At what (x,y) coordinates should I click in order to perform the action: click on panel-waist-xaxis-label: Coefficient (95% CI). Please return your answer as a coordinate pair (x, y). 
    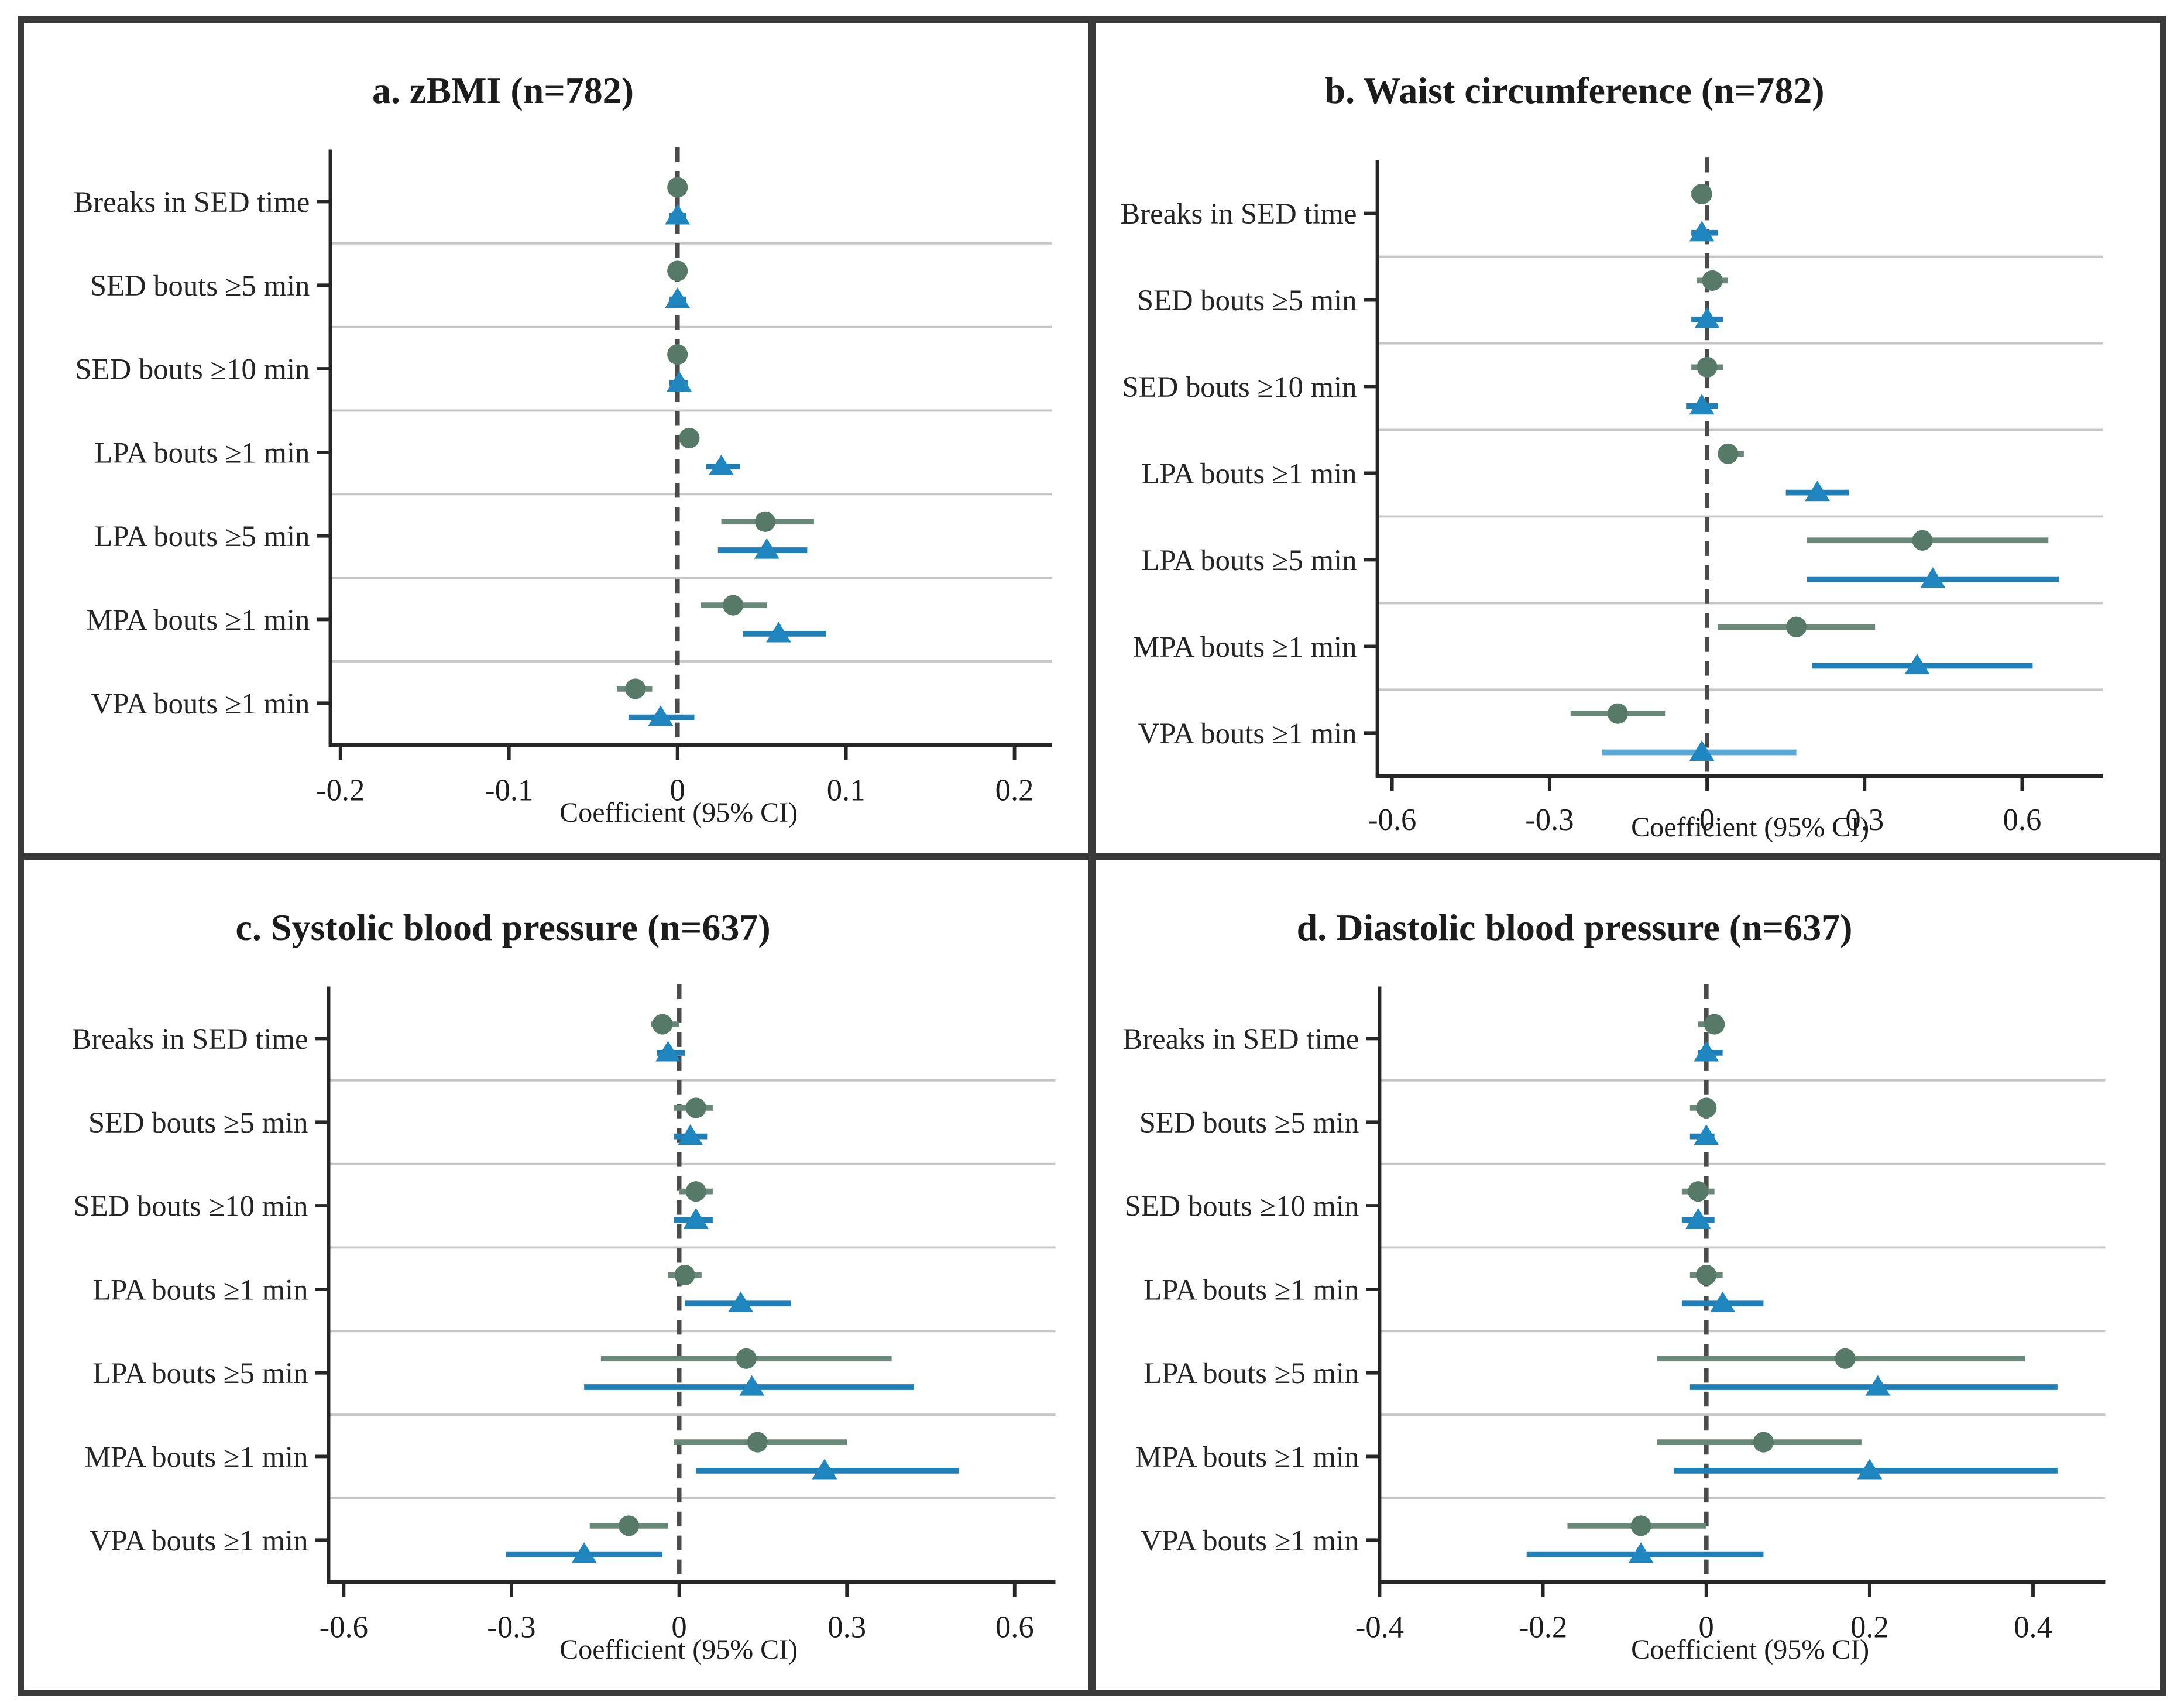
    Looking at the image, I should click on (1750, 828).